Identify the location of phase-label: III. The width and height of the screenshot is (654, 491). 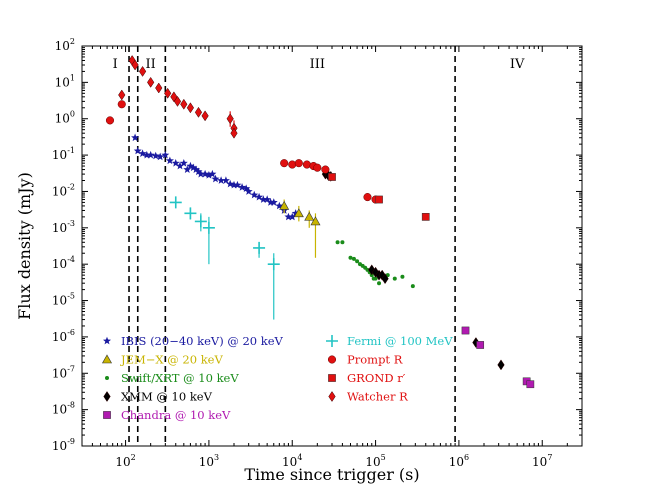
(317, 64).